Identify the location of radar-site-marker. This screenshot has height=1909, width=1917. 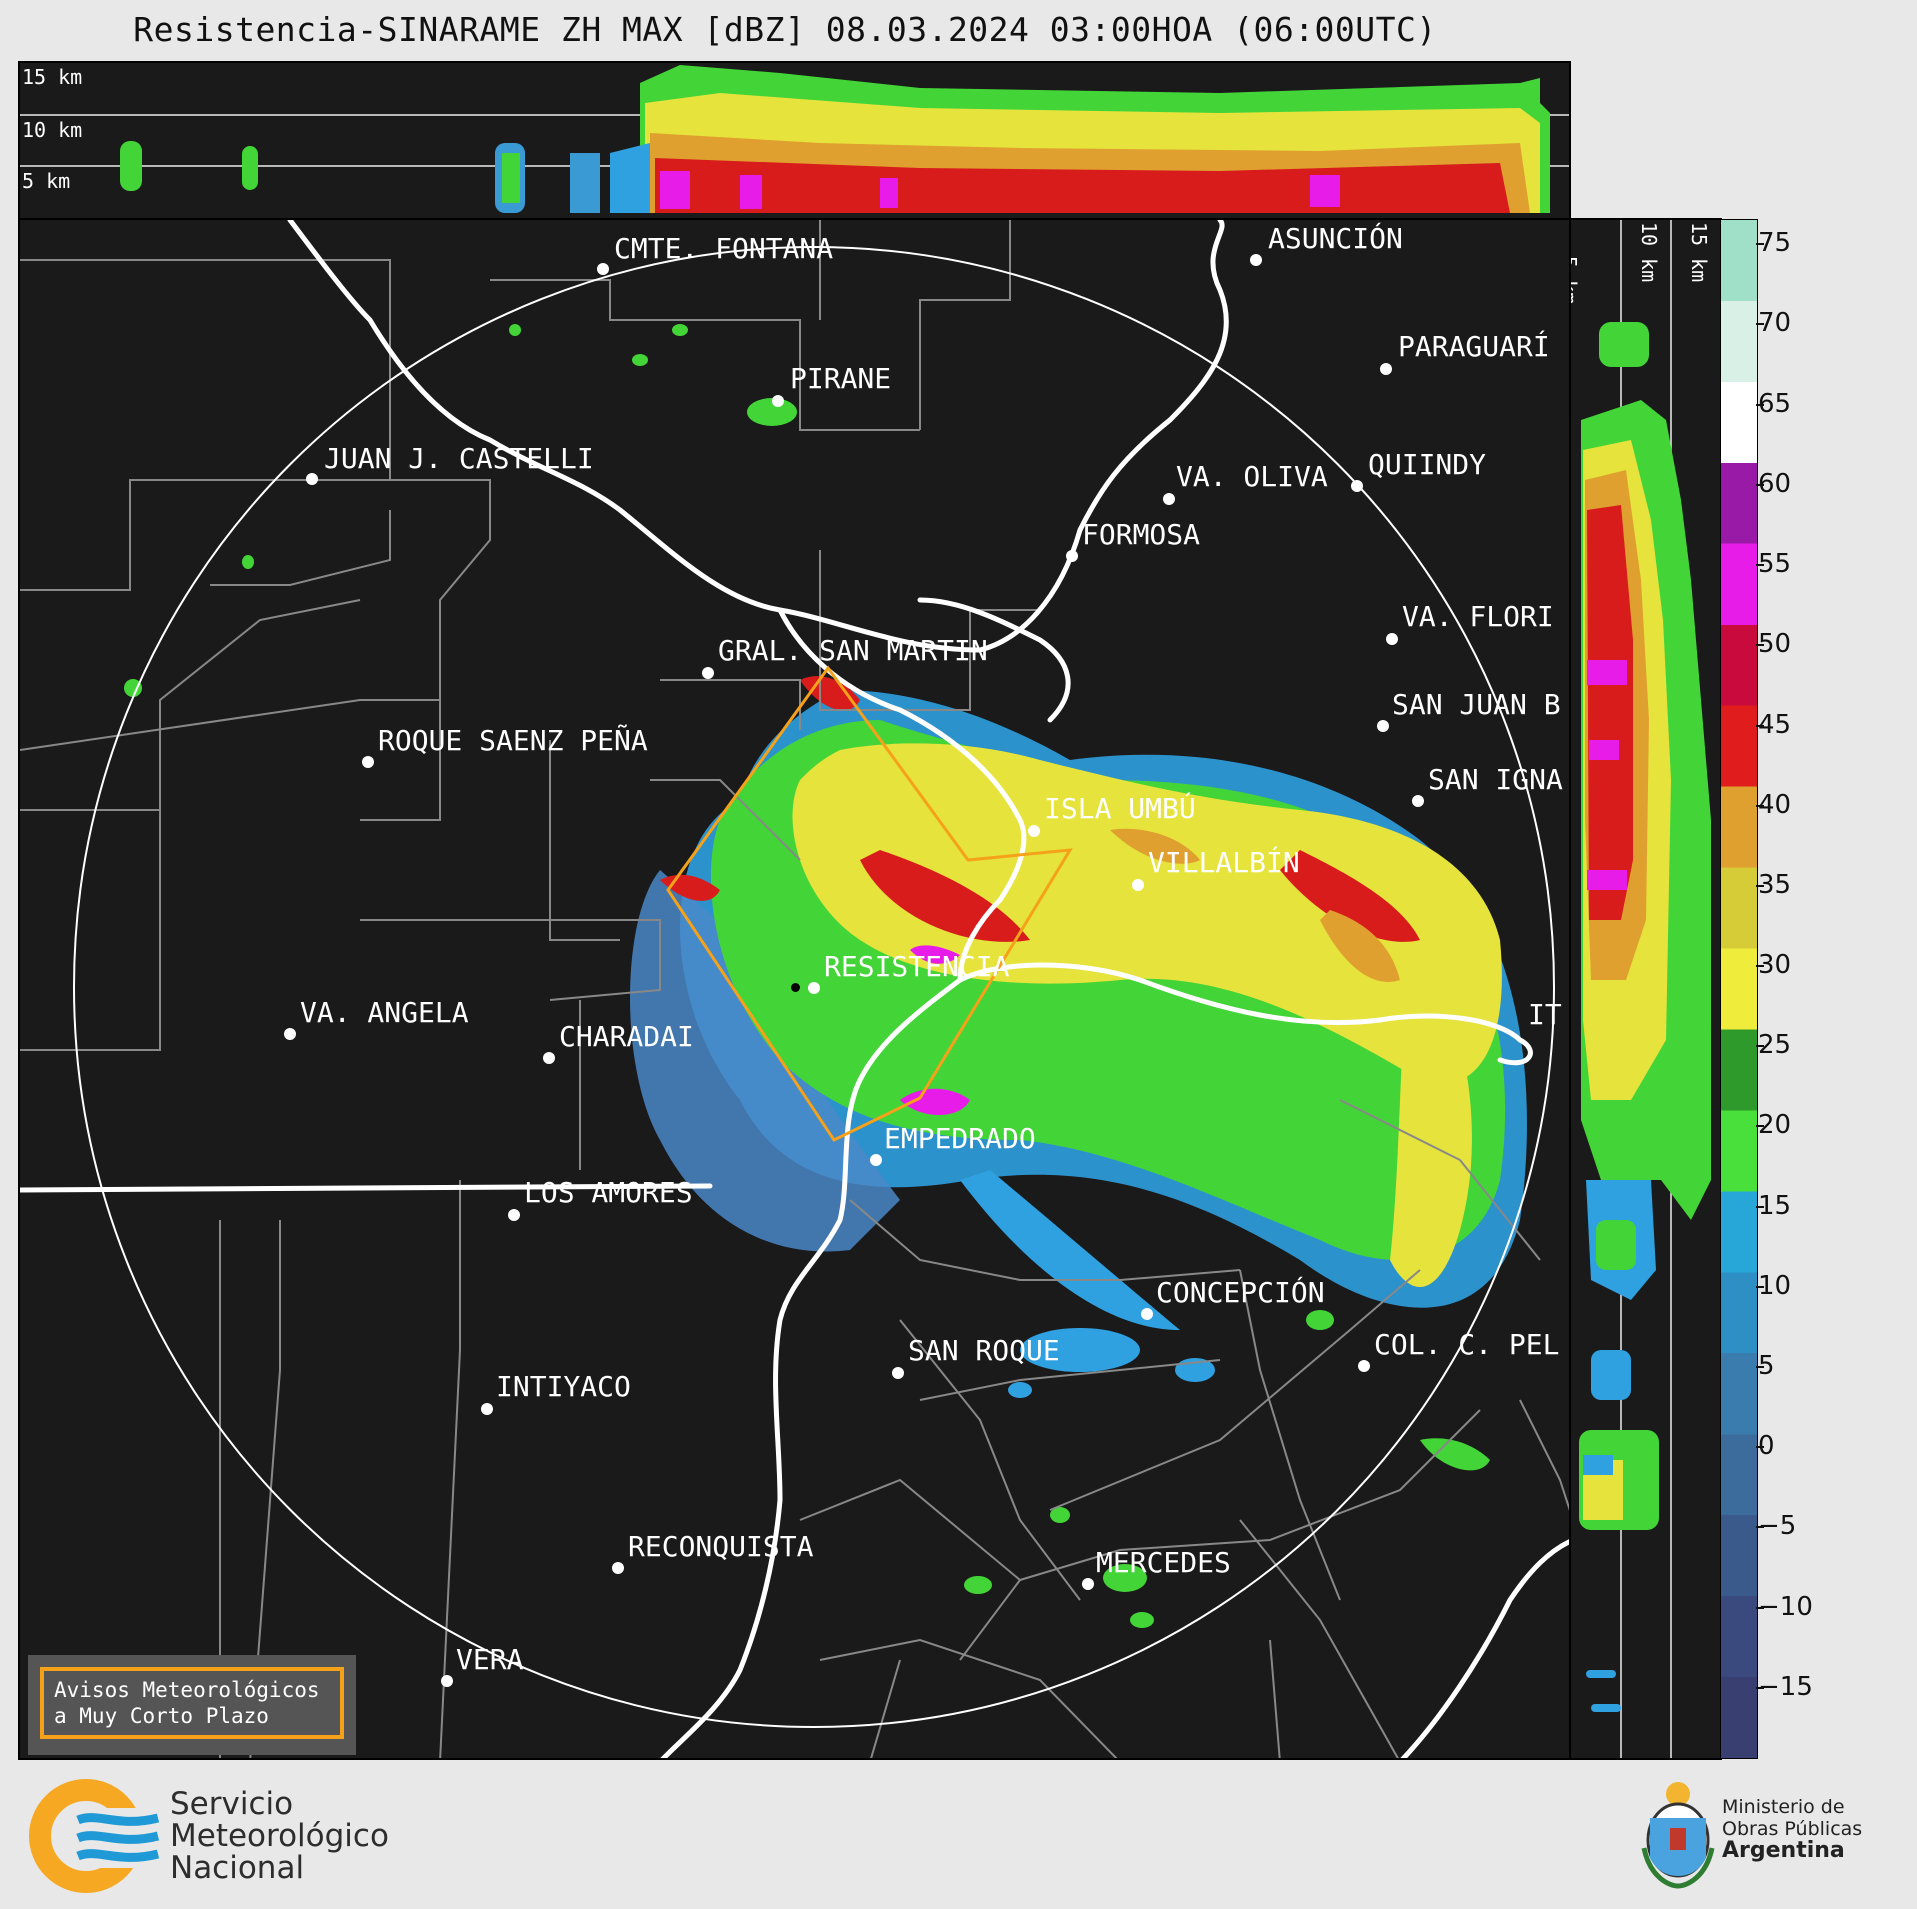
(795, 987).